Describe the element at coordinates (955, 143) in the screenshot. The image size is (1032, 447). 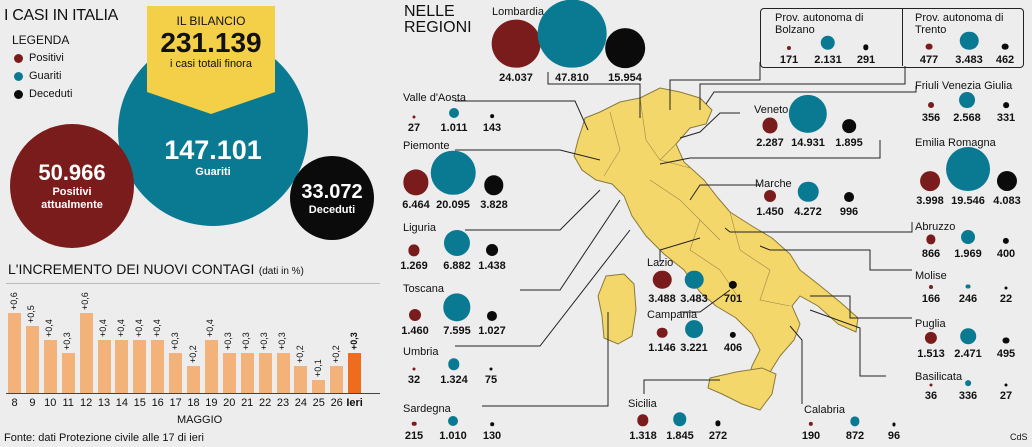
I see `region-name: Emilia Romagna` at that location.